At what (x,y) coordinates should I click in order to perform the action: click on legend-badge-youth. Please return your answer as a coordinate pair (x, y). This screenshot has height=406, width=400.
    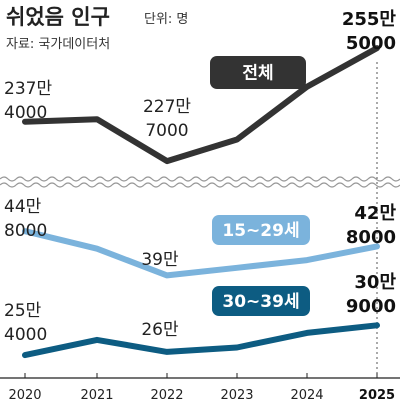
    Looking at the image, I should click on (261, 230).